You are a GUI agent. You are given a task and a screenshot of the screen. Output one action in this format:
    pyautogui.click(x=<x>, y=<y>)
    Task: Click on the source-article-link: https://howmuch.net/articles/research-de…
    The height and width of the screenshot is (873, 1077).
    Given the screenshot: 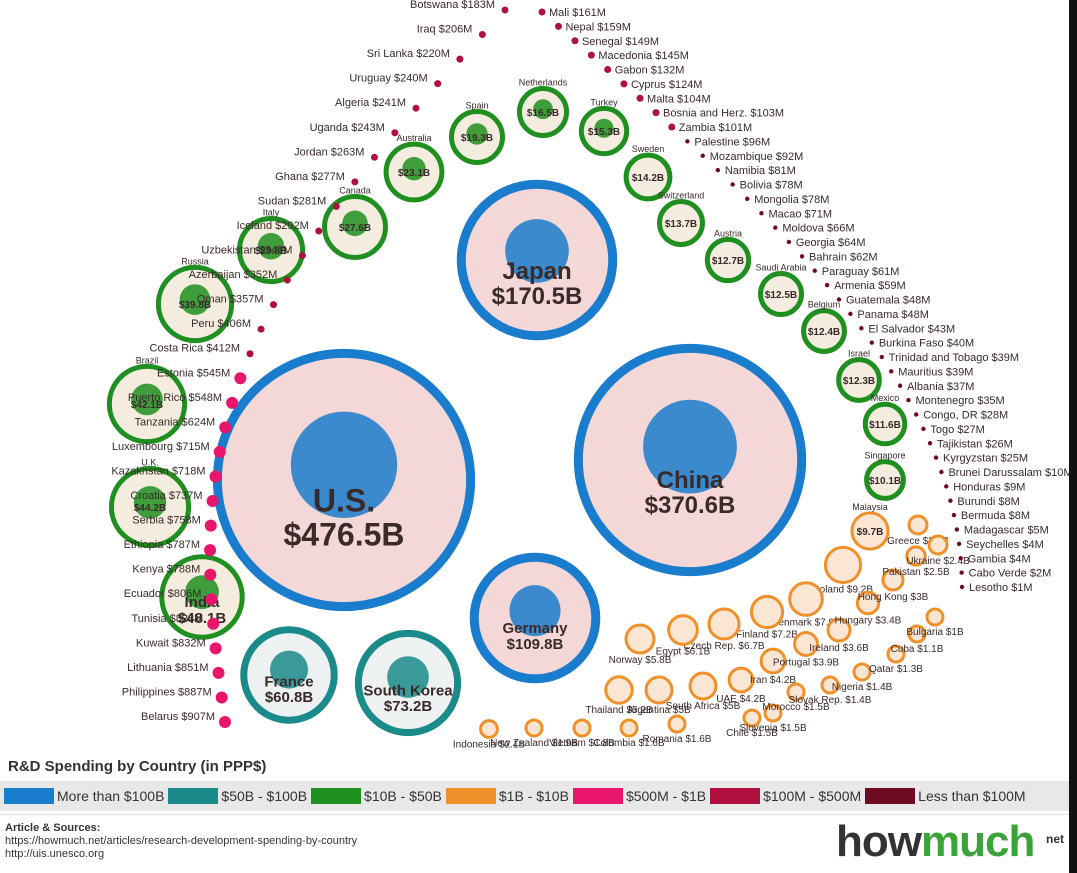 What is the action you would take?
    pyautogui.click(x=181, y=841)
    